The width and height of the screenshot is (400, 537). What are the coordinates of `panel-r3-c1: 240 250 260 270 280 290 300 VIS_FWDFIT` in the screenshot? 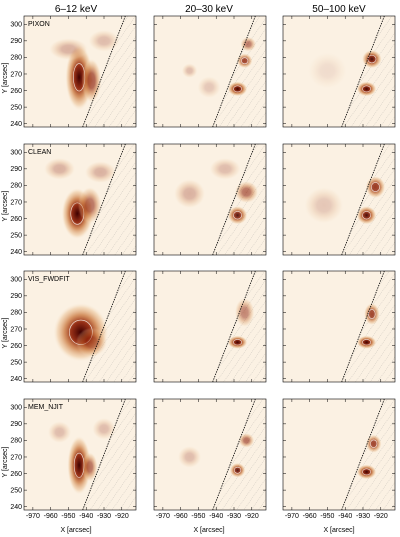 It's located at (73, 326).